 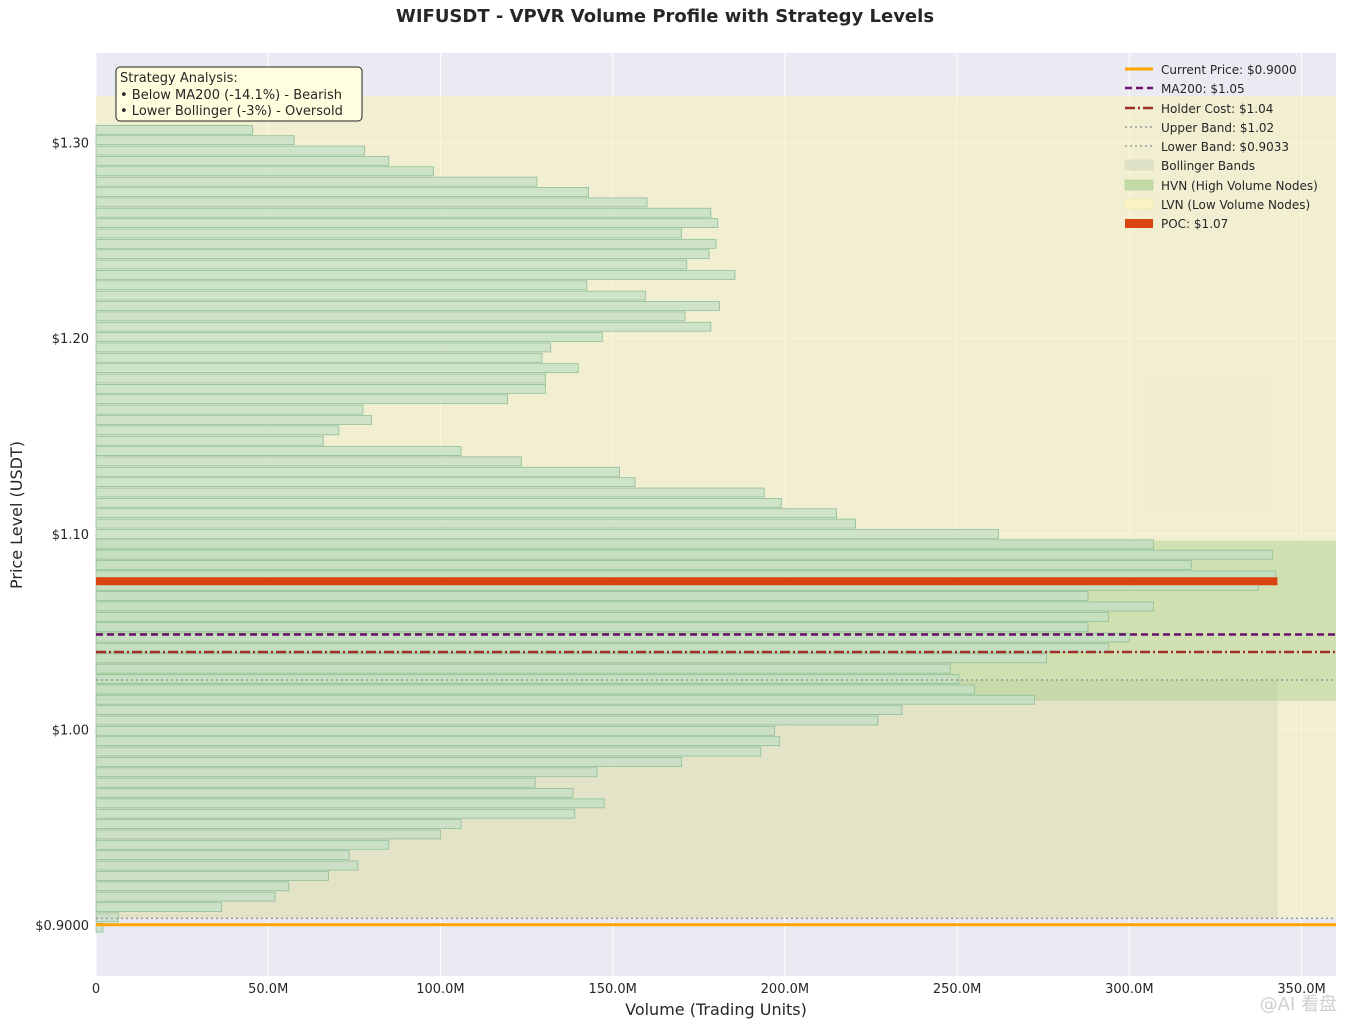 What do you see at coordinates (957, 989) in the screenshot?
I see `x-tick-label: 250.0M` at bounding box center [957, 989].